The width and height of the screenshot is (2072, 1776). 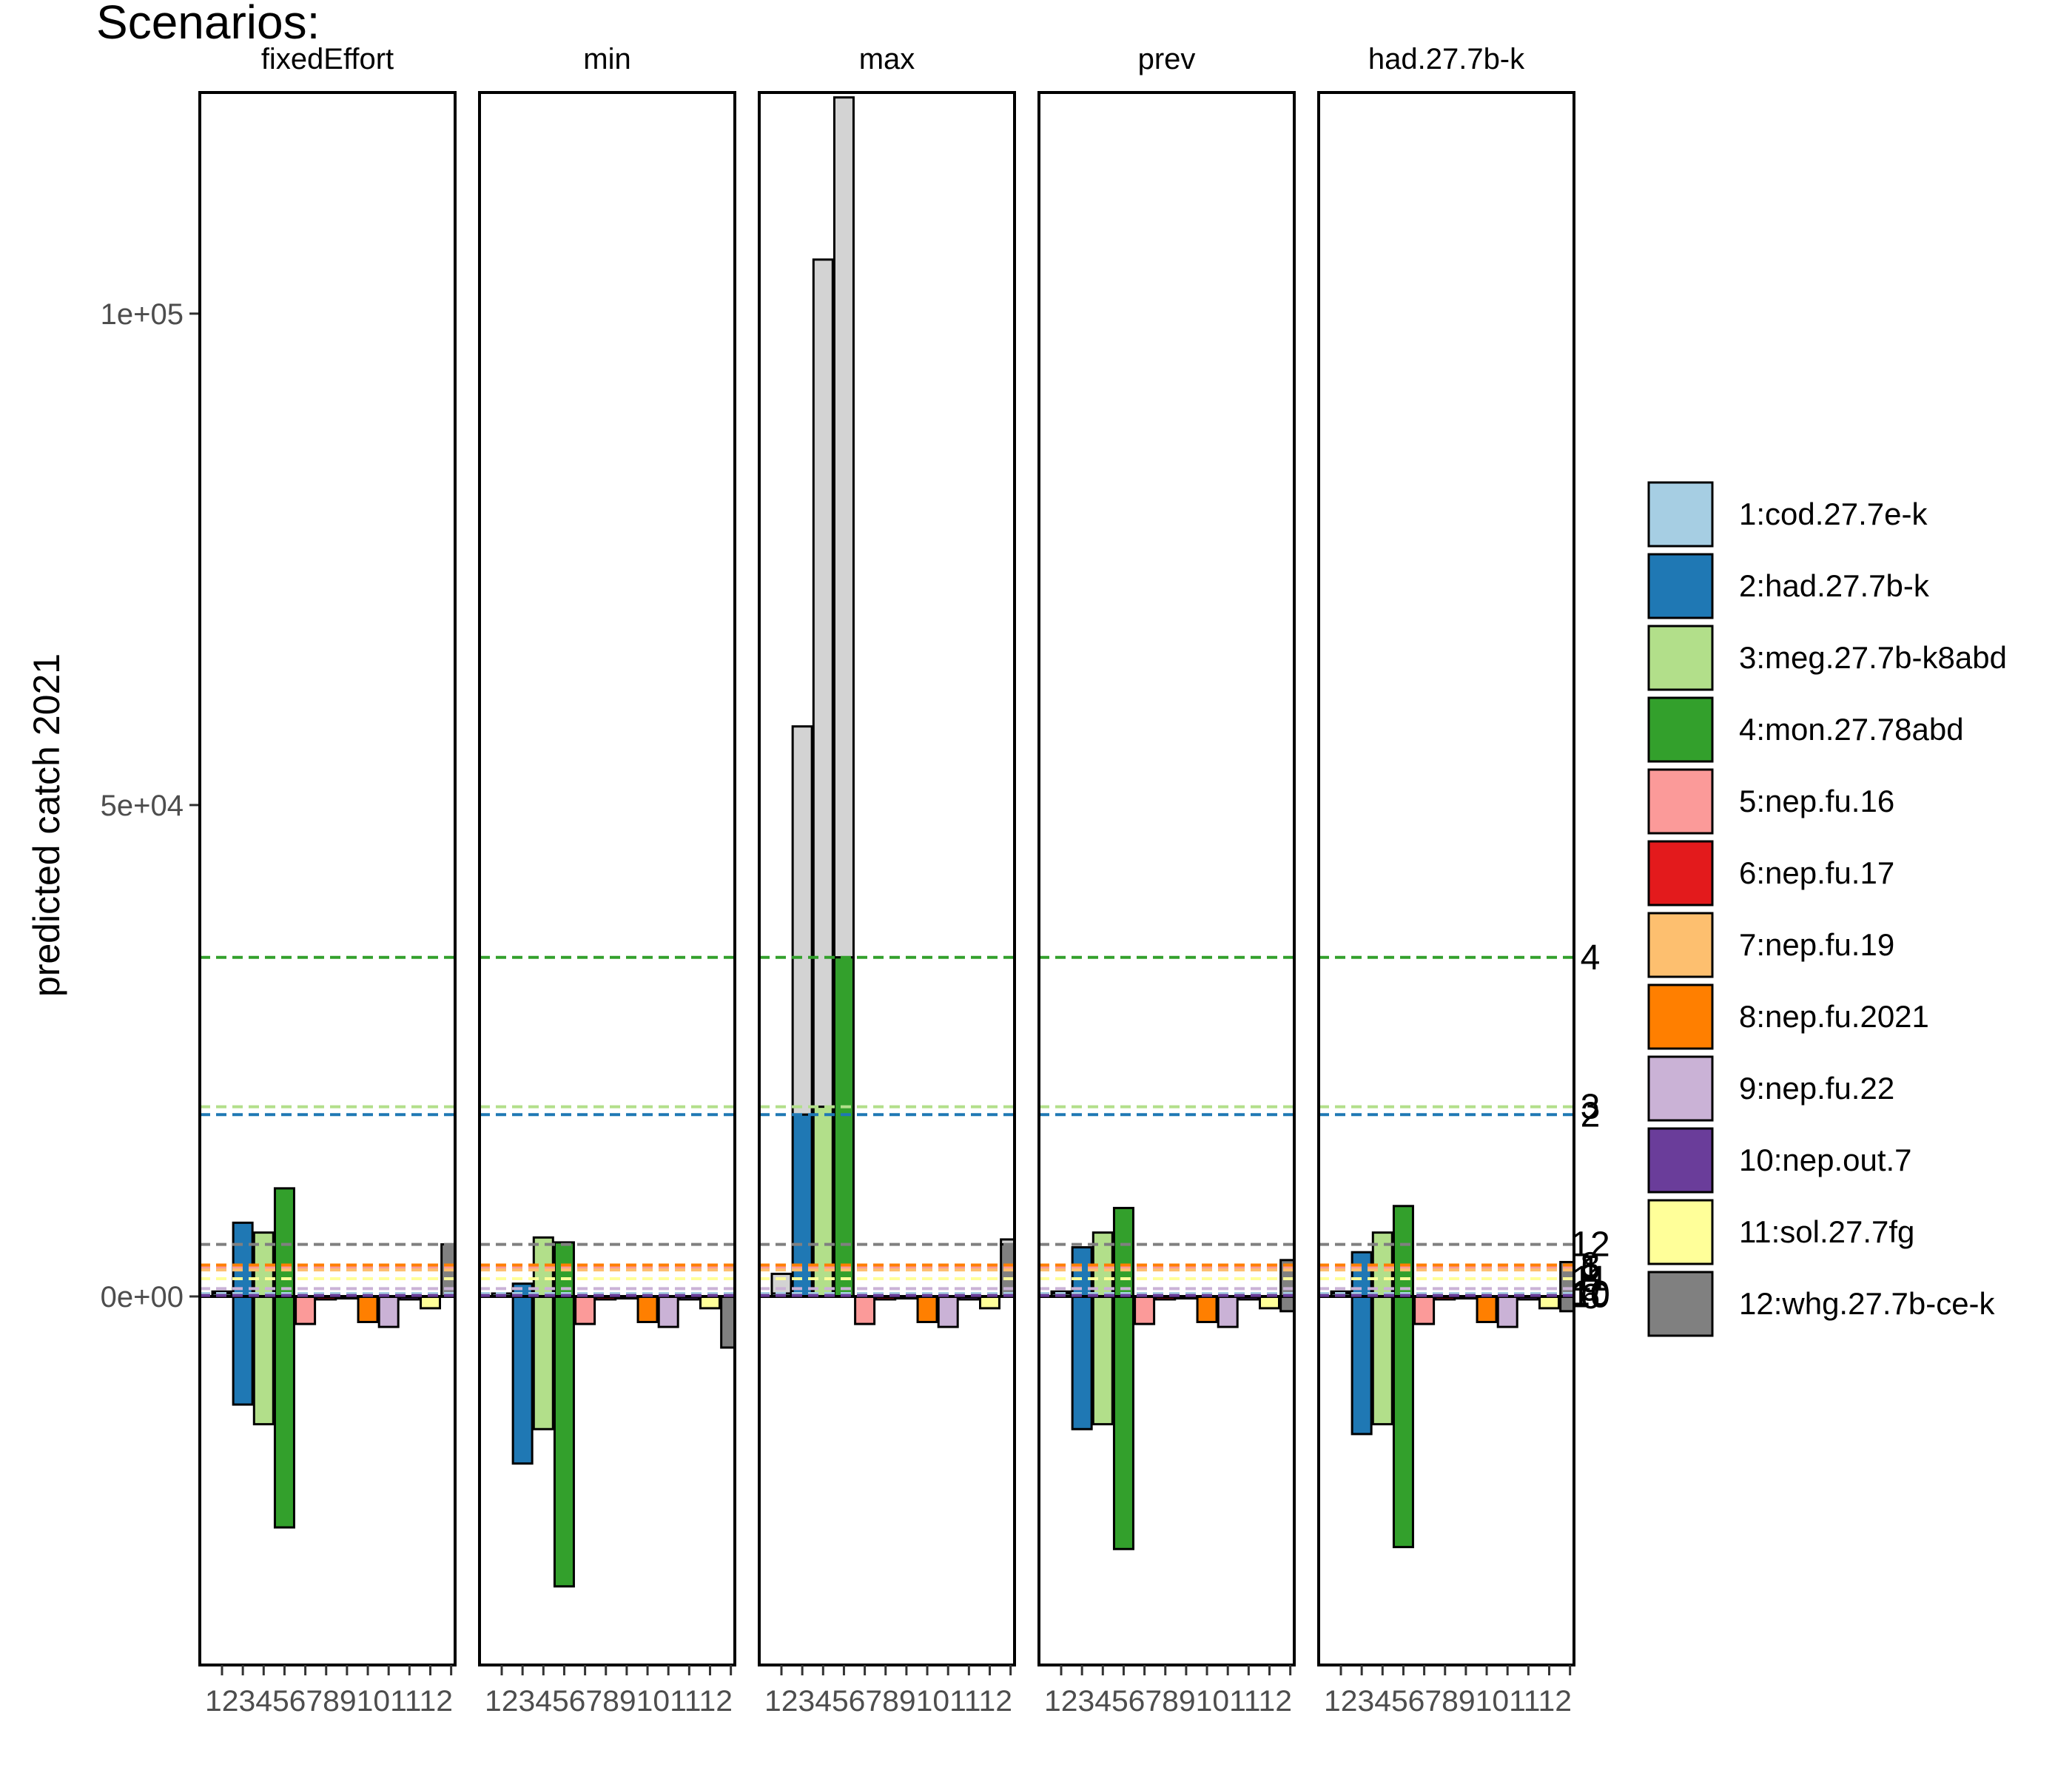 I want to click on legend-label: 2:had.27.7b-k, so click(x=1834, y=585).